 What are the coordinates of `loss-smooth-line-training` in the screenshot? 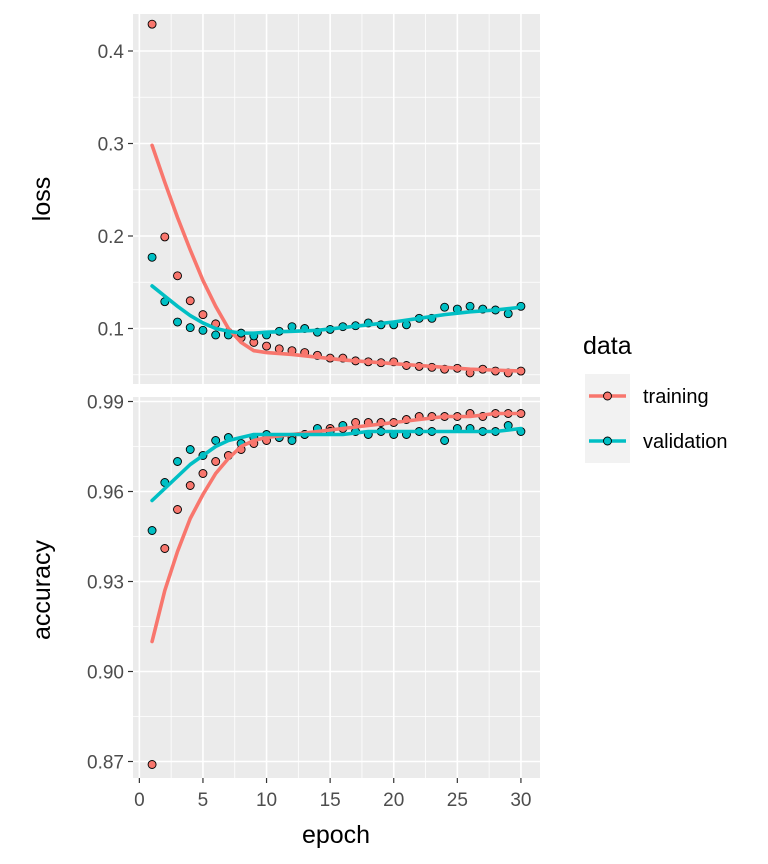 It's located at (336, 258).